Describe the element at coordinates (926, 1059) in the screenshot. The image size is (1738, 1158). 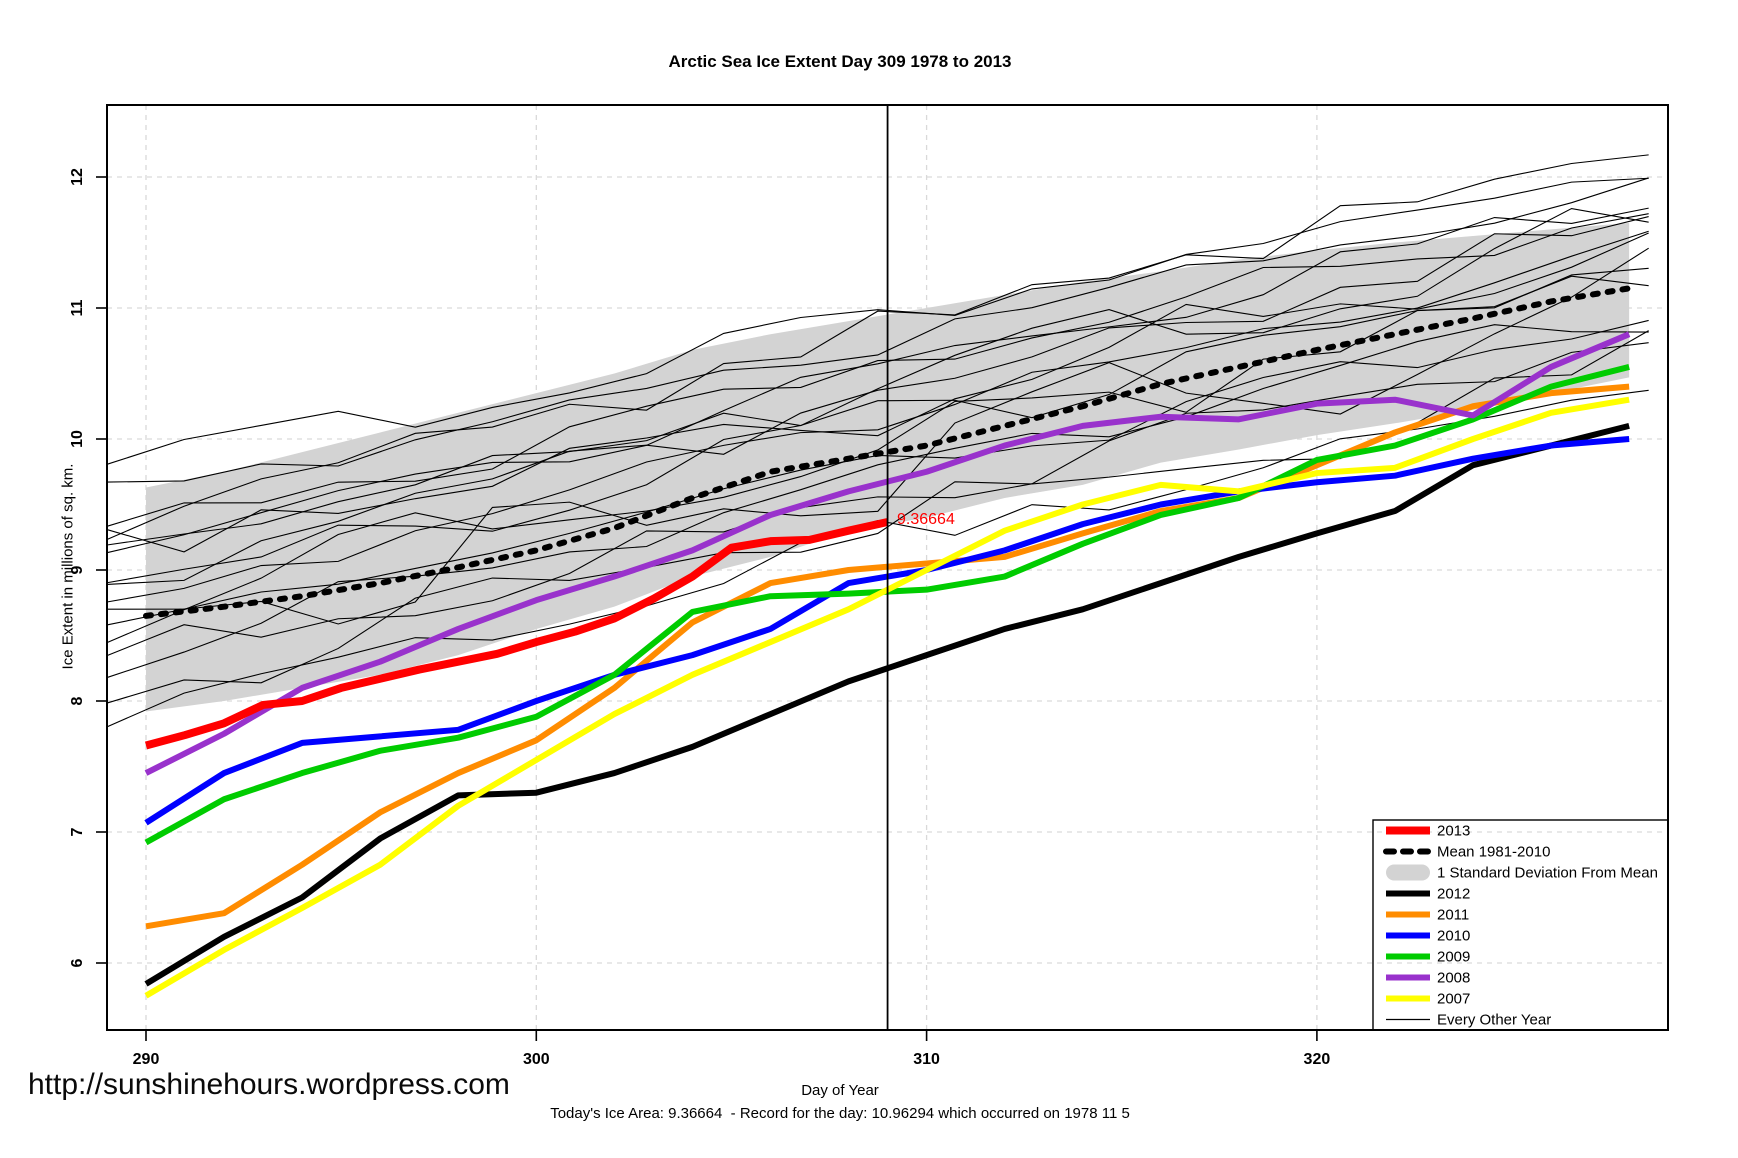
I see `x-tick-label: 310` at that location.